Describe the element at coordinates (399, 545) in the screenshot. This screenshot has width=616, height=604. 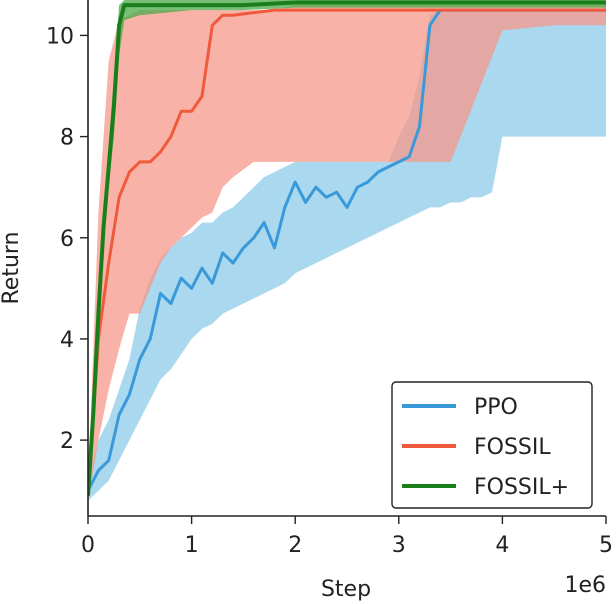
I see `x-tick-label: 3` at that location.